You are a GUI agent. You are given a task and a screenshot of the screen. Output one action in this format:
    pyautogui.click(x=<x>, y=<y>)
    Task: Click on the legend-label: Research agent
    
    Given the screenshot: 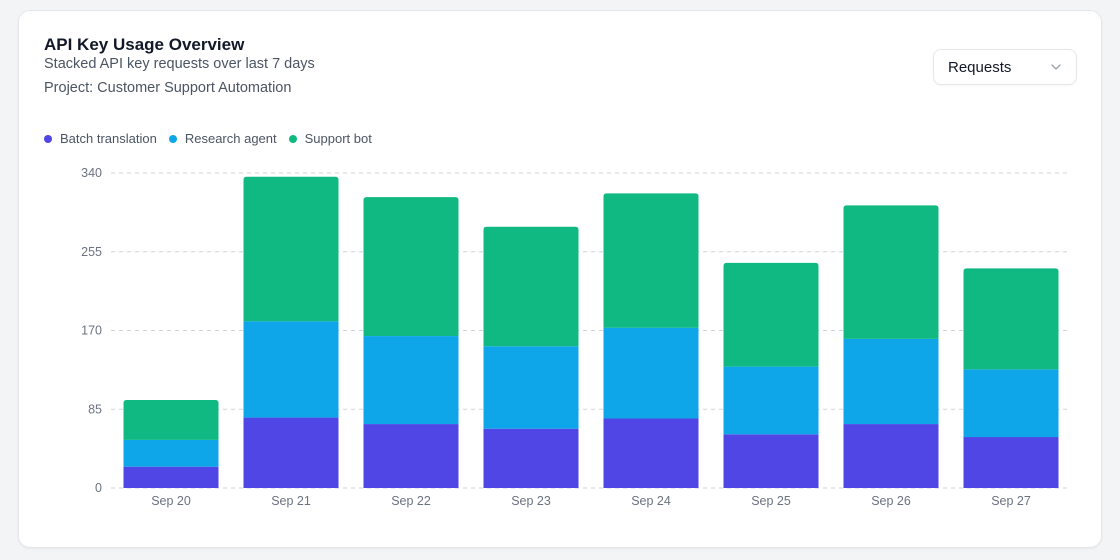 What is the action you would take?
    pyautogui.click(x=230, y=138)
    